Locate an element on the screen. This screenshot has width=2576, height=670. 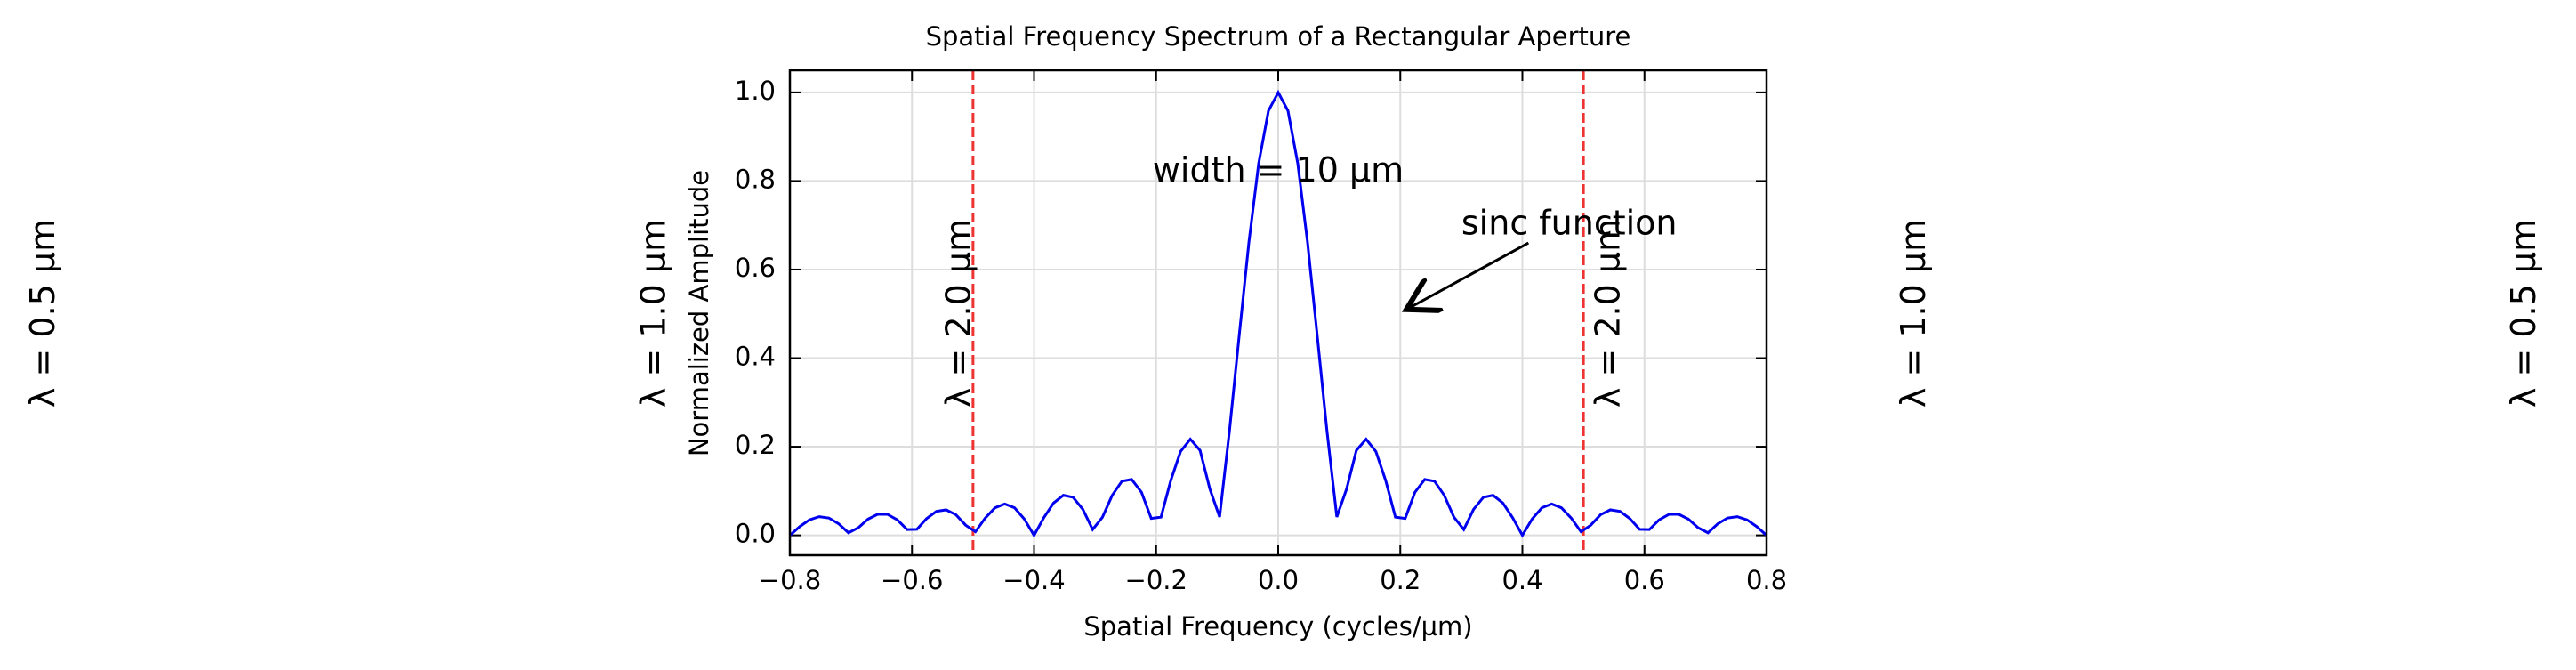
x-tick-label: 0.2 is located at coordinates (1400, 580).